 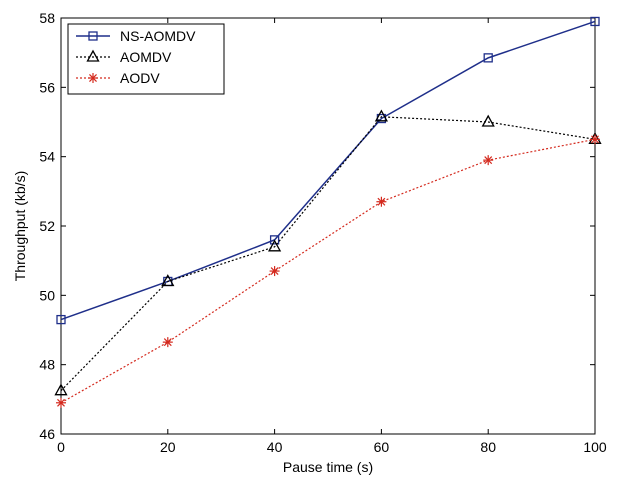 I want to click on y-tick-label: 56, so click(x=47, y=87).